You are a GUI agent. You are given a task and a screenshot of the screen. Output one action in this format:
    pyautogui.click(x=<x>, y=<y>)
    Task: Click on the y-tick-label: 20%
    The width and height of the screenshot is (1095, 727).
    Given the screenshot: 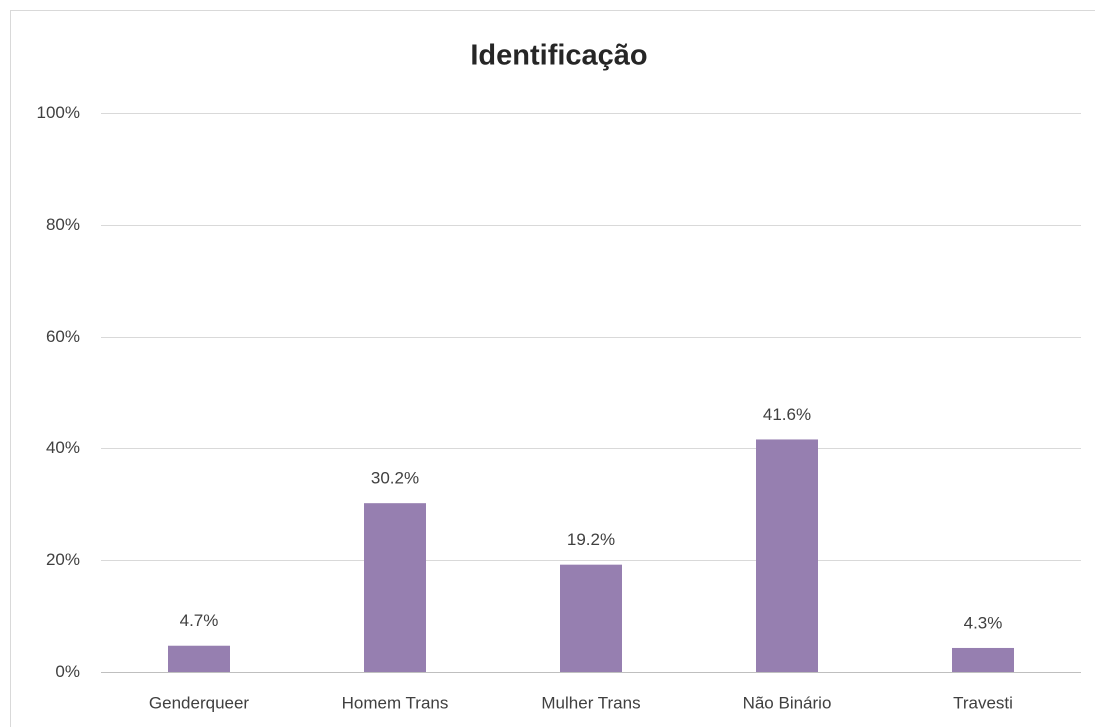 What is the action you would take?
    pyautogui.click(x=63, y=559)
    